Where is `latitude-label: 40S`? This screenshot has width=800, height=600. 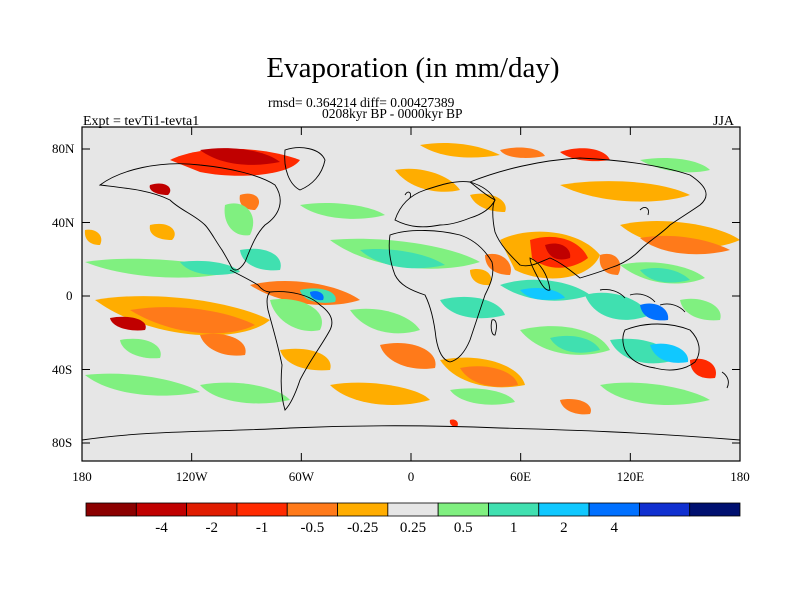 latitude-label: 40S is located at coordinates (62, 369).